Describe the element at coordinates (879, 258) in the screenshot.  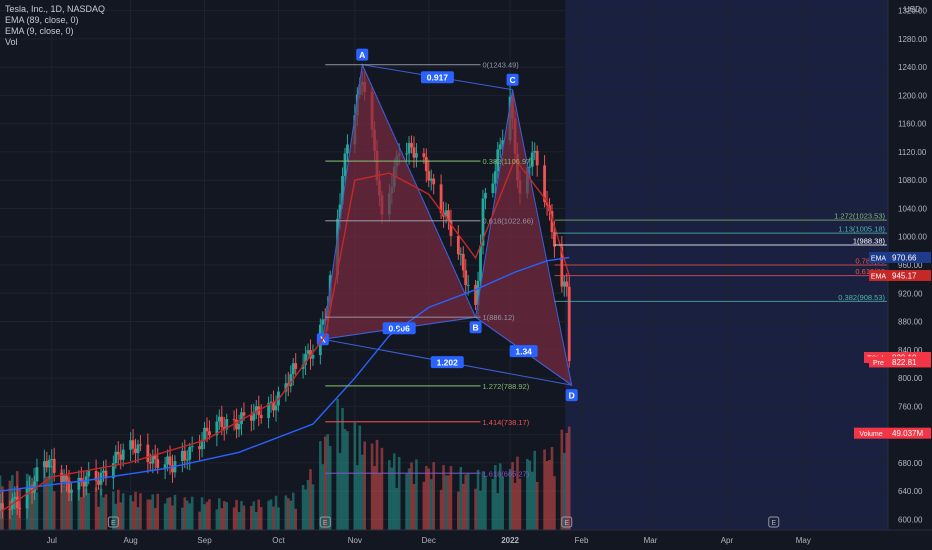
I see `price-label-tag: EMA` at that location.